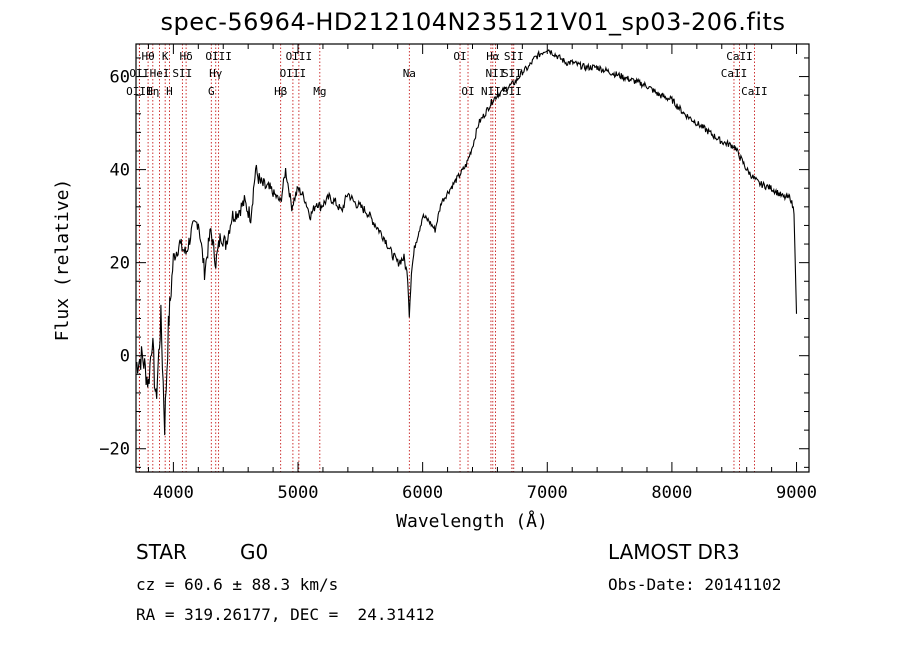 The width and height of the screenshot is (900, 649). I want to click on marker-label: OII, so click(139, 73).